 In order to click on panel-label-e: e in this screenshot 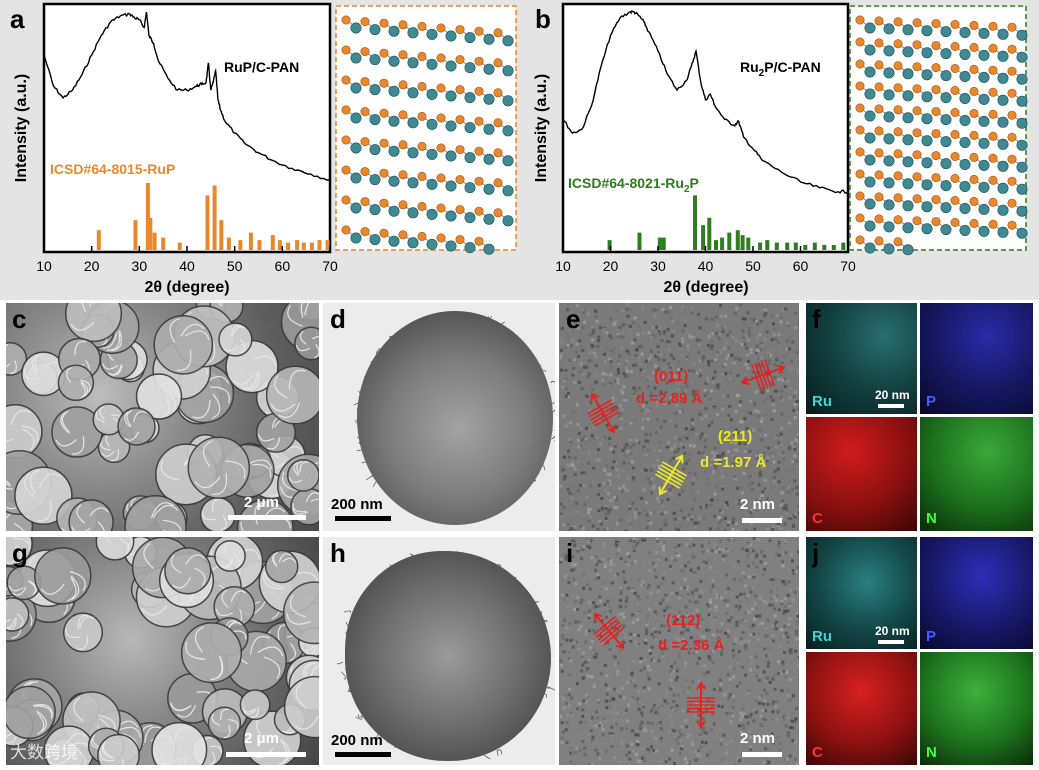, I will do `click(573, 319)`.